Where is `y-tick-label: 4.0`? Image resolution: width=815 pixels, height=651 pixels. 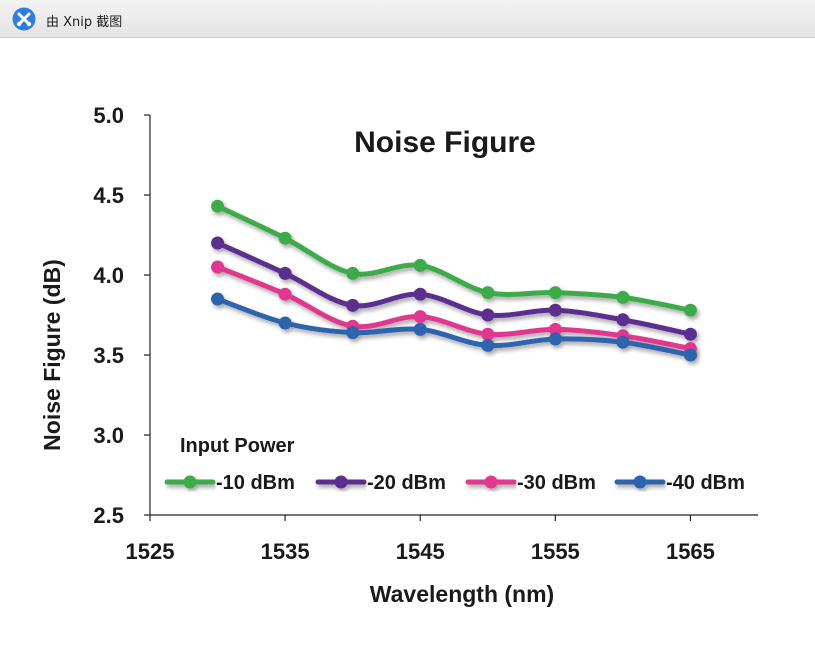
y-tick-label: 4.0 is located at coordinates (108, 275).